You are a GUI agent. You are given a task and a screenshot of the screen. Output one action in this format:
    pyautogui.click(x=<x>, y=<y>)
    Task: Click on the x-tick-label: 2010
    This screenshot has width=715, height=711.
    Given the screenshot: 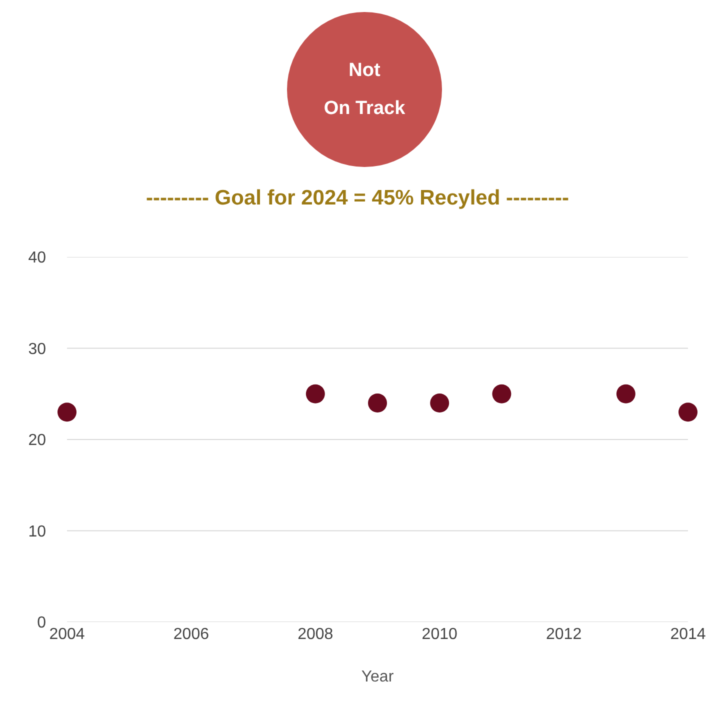 What is the action you would take?
    pyautogui.click(x=440, y=634)
    